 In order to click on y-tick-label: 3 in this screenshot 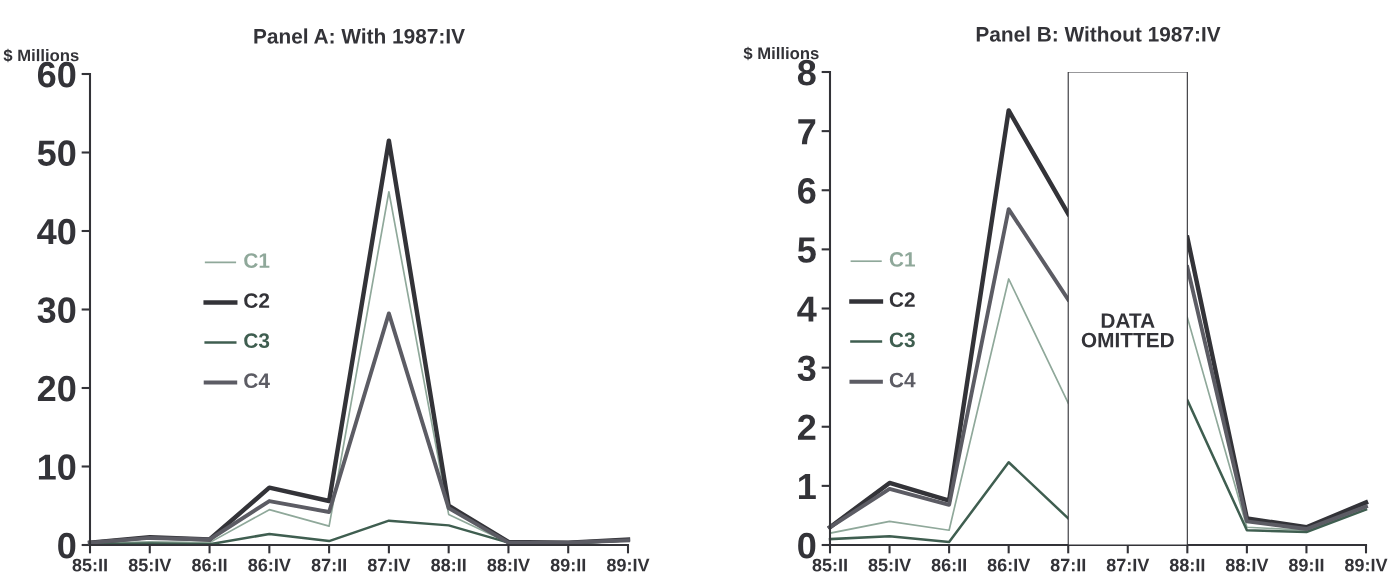, I will do `click(806, 368)`.